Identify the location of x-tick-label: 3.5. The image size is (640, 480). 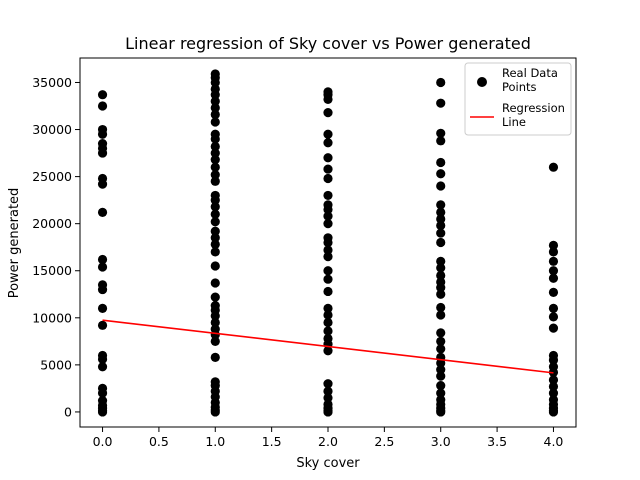
(497, 441).